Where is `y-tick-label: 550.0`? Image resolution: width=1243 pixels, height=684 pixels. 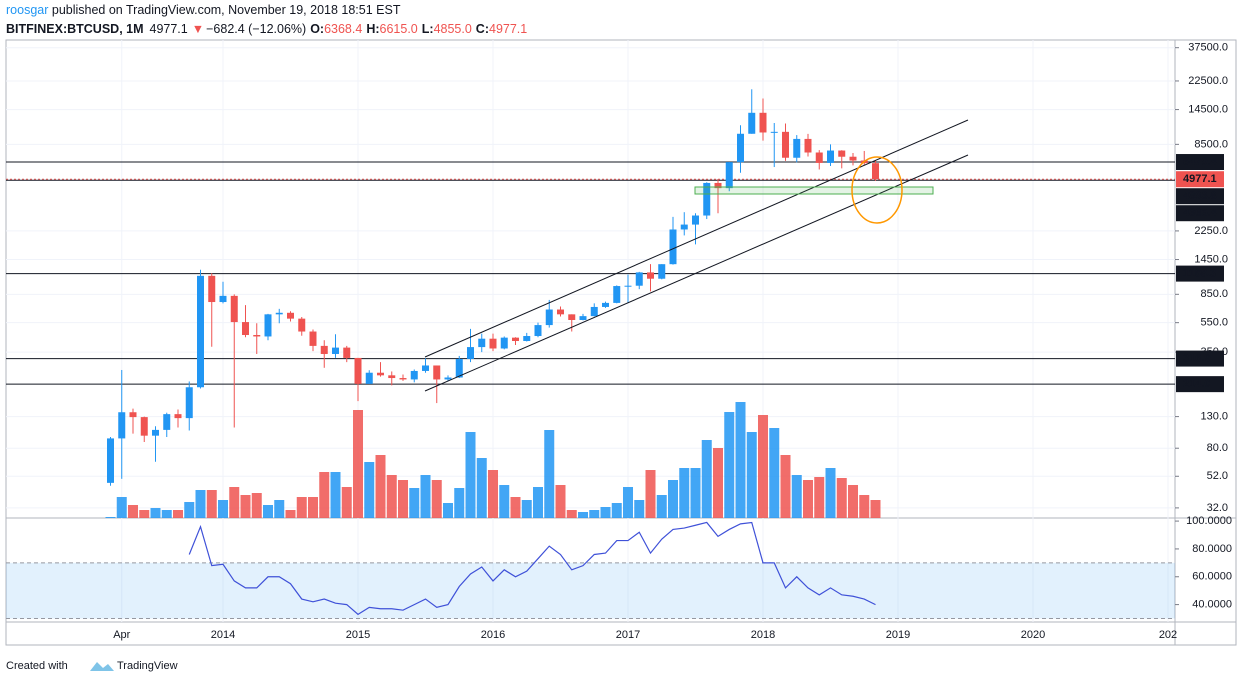 y-tick-label: 550.0 is located at coordinates (1214, 323).